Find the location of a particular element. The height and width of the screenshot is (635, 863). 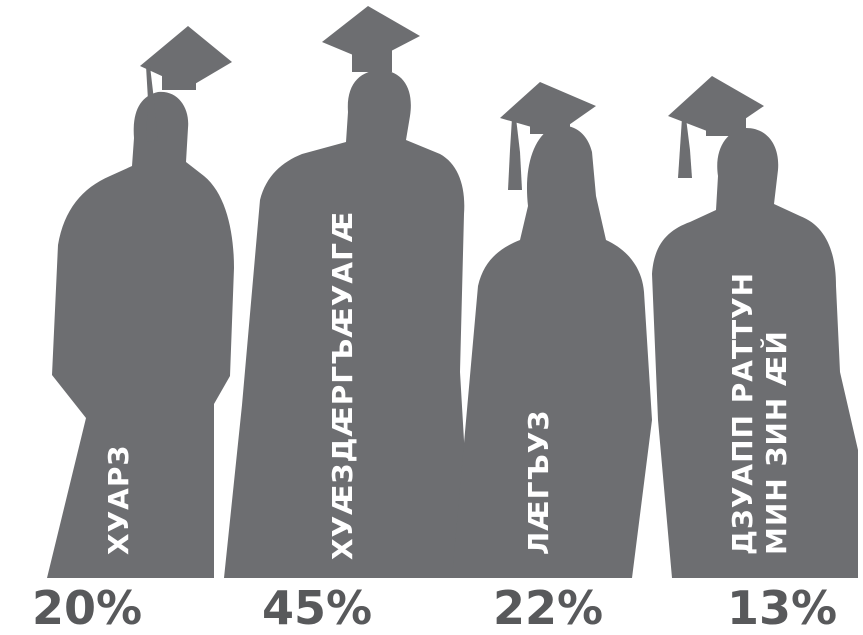

percent-label-4: 13% is located at coordinates (782, 608).